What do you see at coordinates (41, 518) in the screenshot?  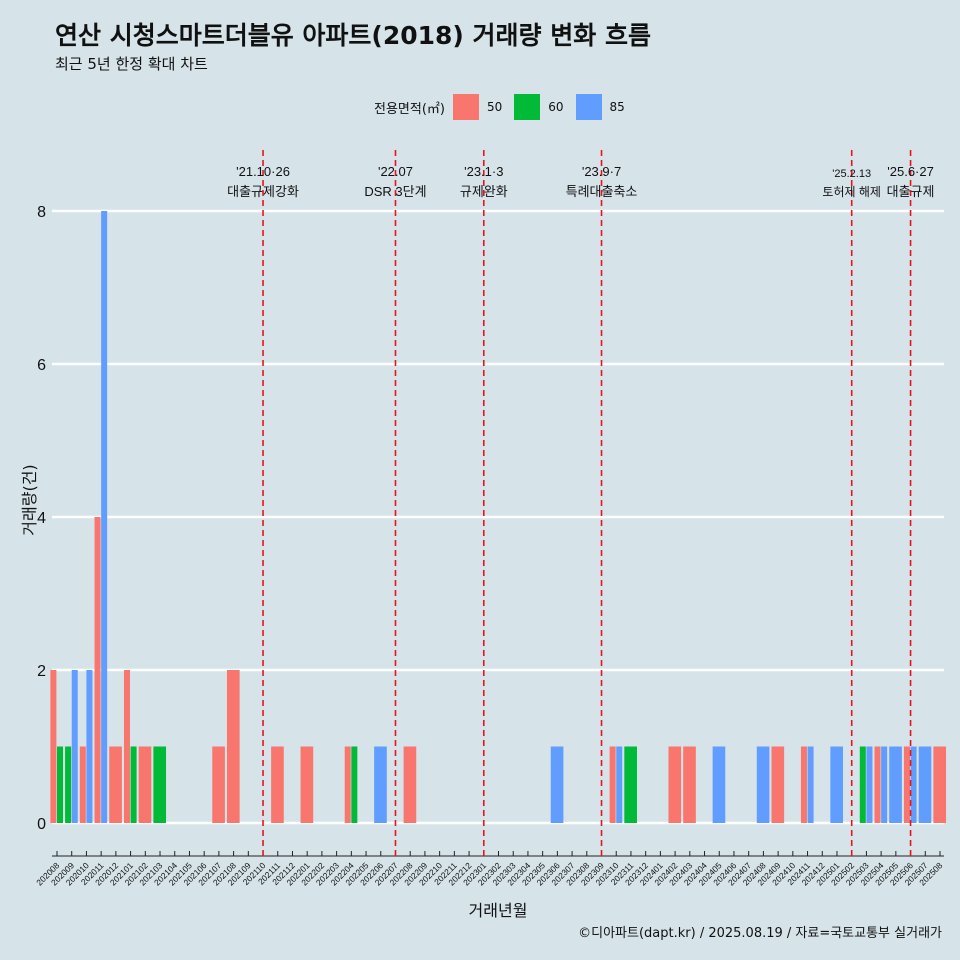 I see `y-tick-label: 4` at bounding box center [41, 518].